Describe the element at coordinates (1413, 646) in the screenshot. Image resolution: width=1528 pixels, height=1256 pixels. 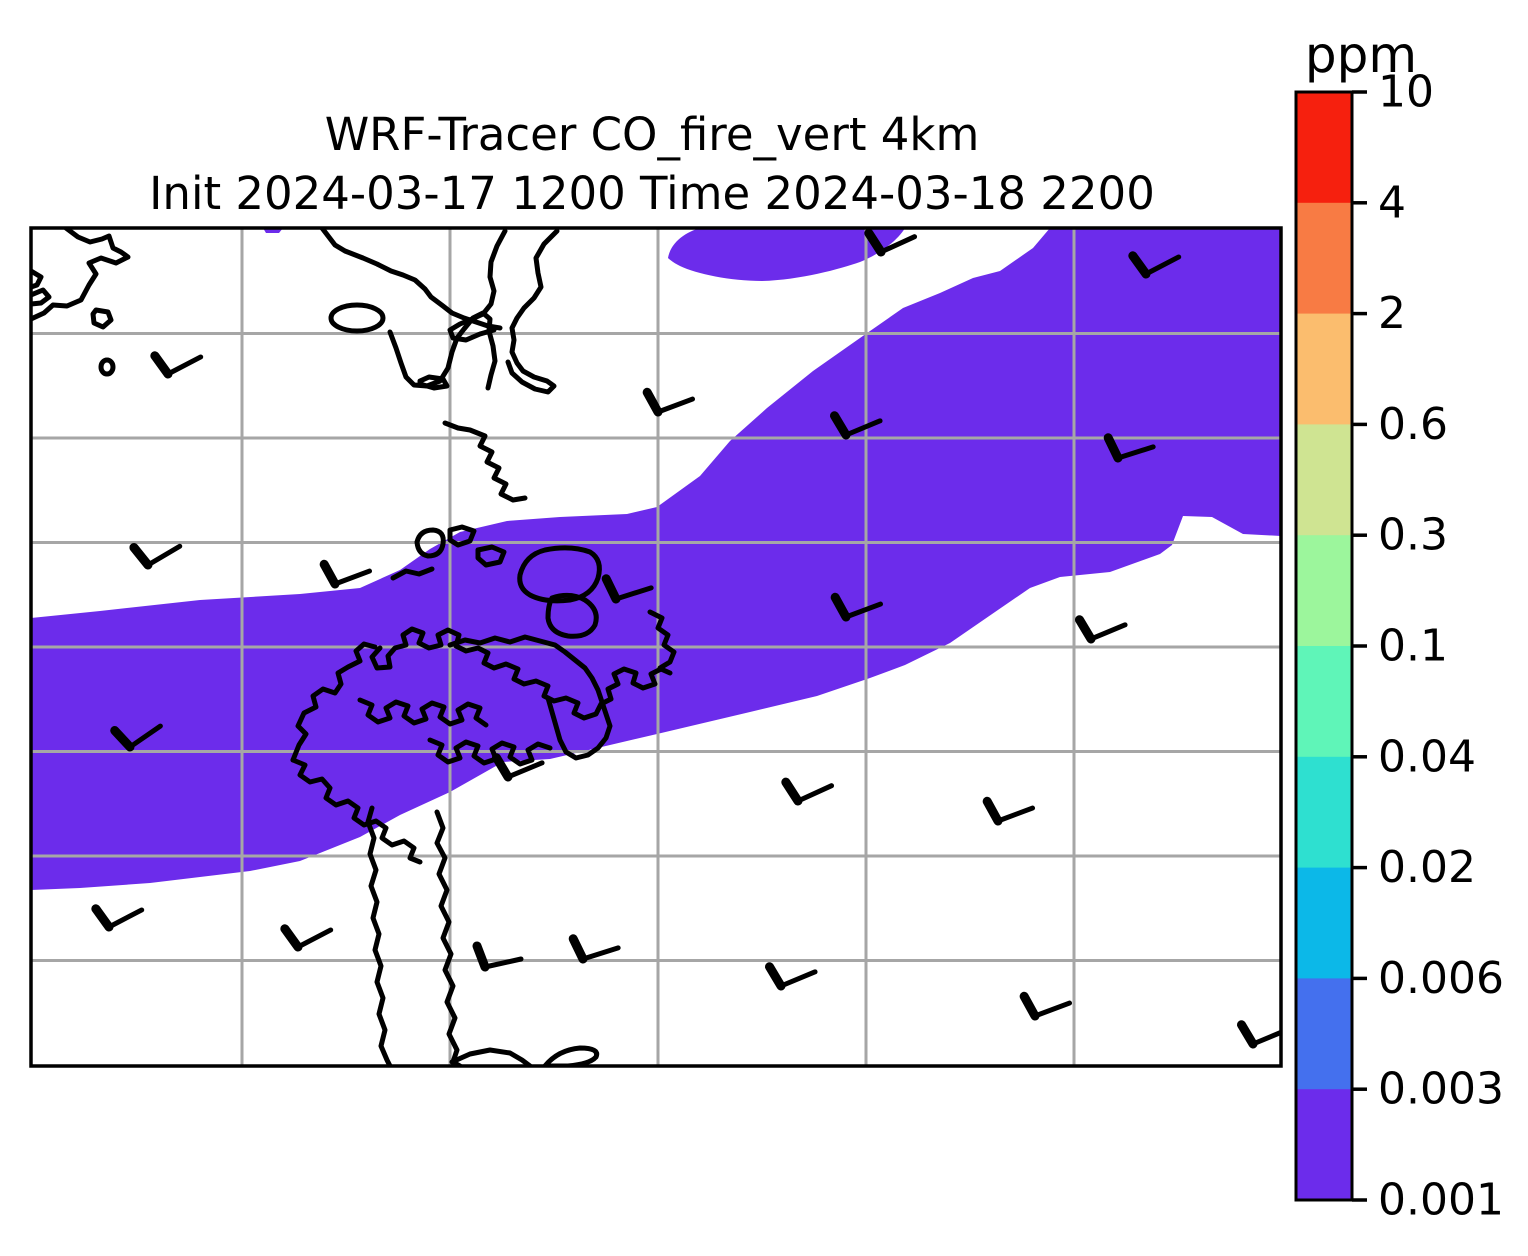
I see `colorbar-tick-label: 0.1` at that location.